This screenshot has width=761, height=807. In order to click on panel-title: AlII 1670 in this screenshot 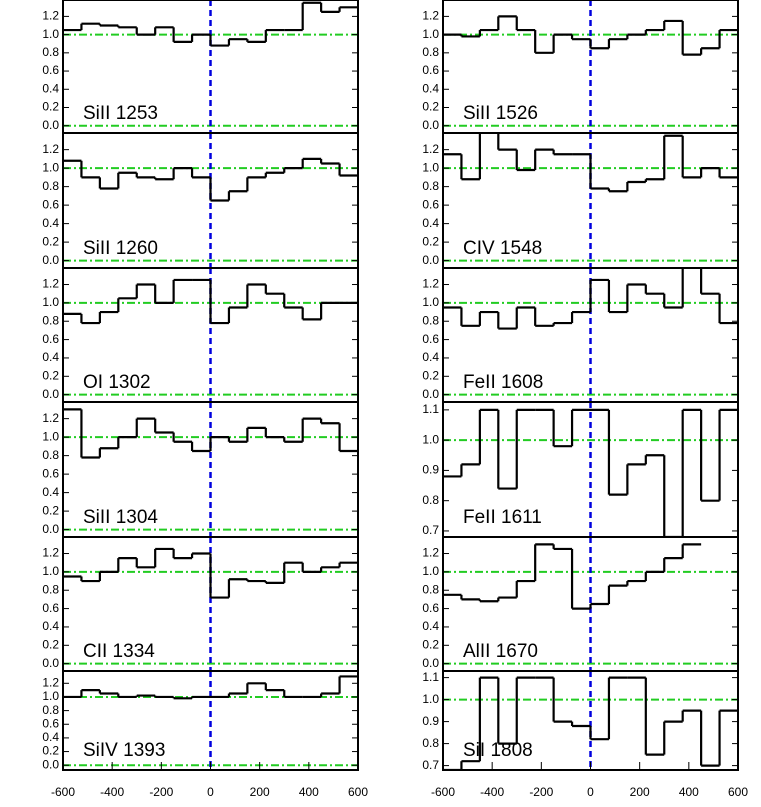, I will do `click(500, 651)`.